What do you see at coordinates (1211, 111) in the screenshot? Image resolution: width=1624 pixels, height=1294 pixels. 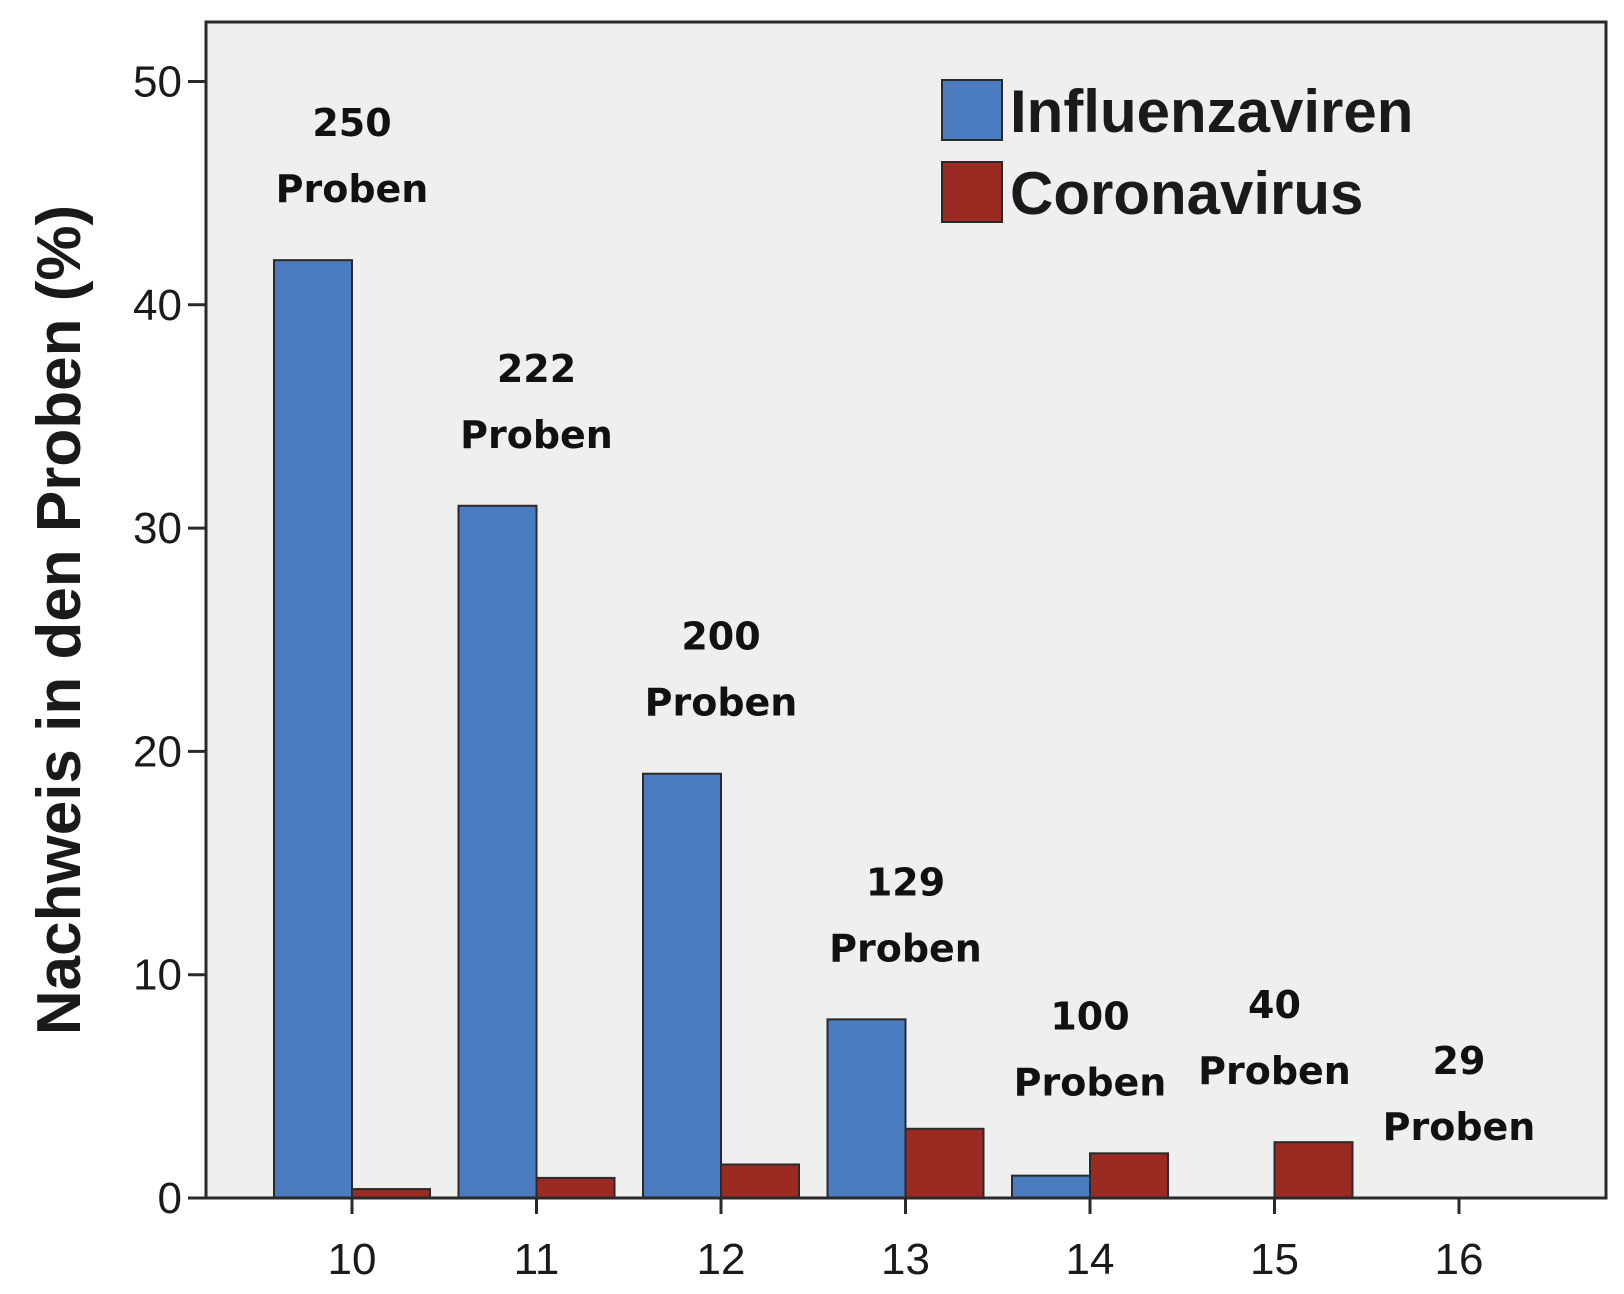 I see `legend-label-influenzaviren: Influenzaviren` at bounding box center [1211, 111].